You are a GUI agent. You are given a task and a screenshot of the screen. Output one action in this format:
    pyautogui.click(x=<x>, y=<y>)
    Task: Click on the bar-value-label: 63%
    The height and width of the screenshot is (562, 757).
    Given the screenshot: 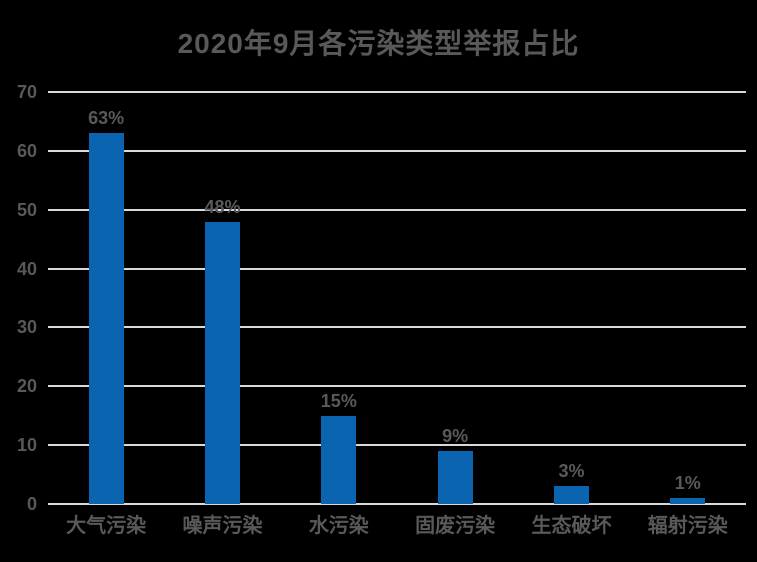 What is the action you would take?
    pyautogui.click(x=106, y=118)
    